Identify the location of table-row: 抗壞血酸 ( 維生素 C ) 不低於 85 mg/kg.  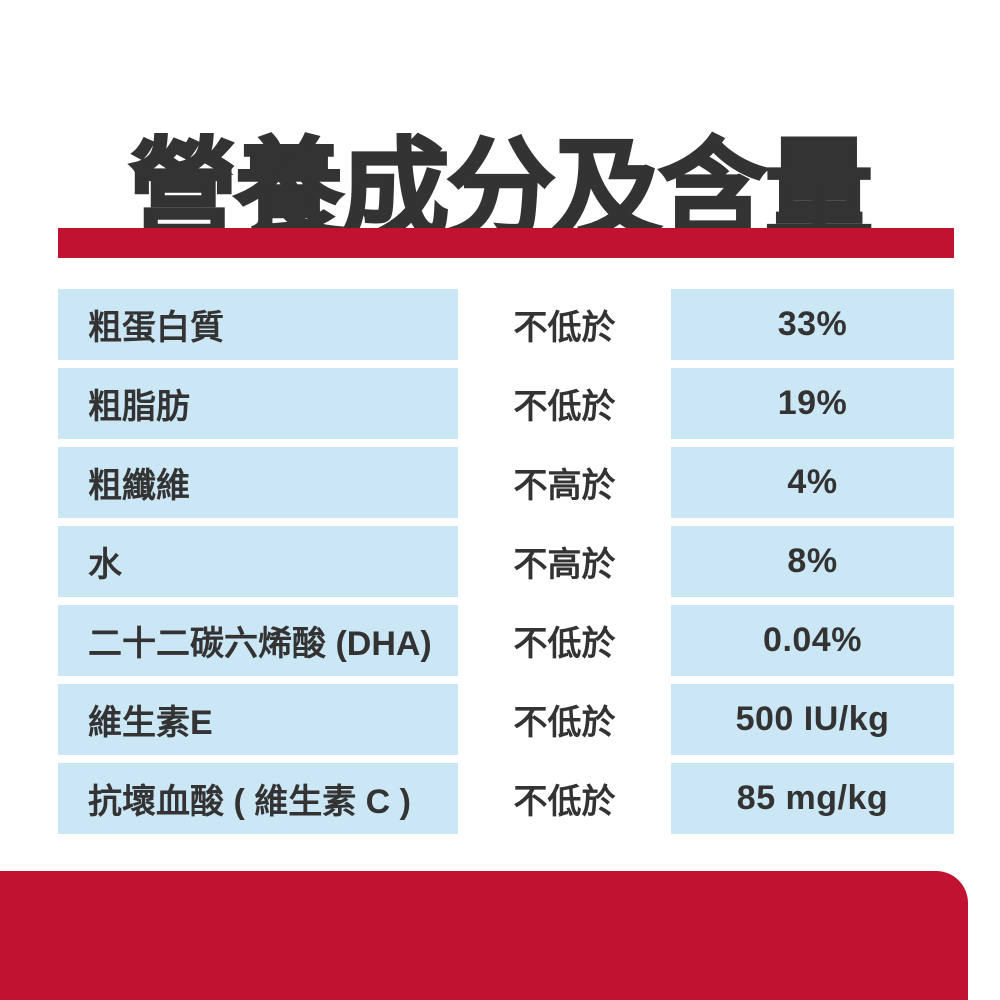
(506, 798).